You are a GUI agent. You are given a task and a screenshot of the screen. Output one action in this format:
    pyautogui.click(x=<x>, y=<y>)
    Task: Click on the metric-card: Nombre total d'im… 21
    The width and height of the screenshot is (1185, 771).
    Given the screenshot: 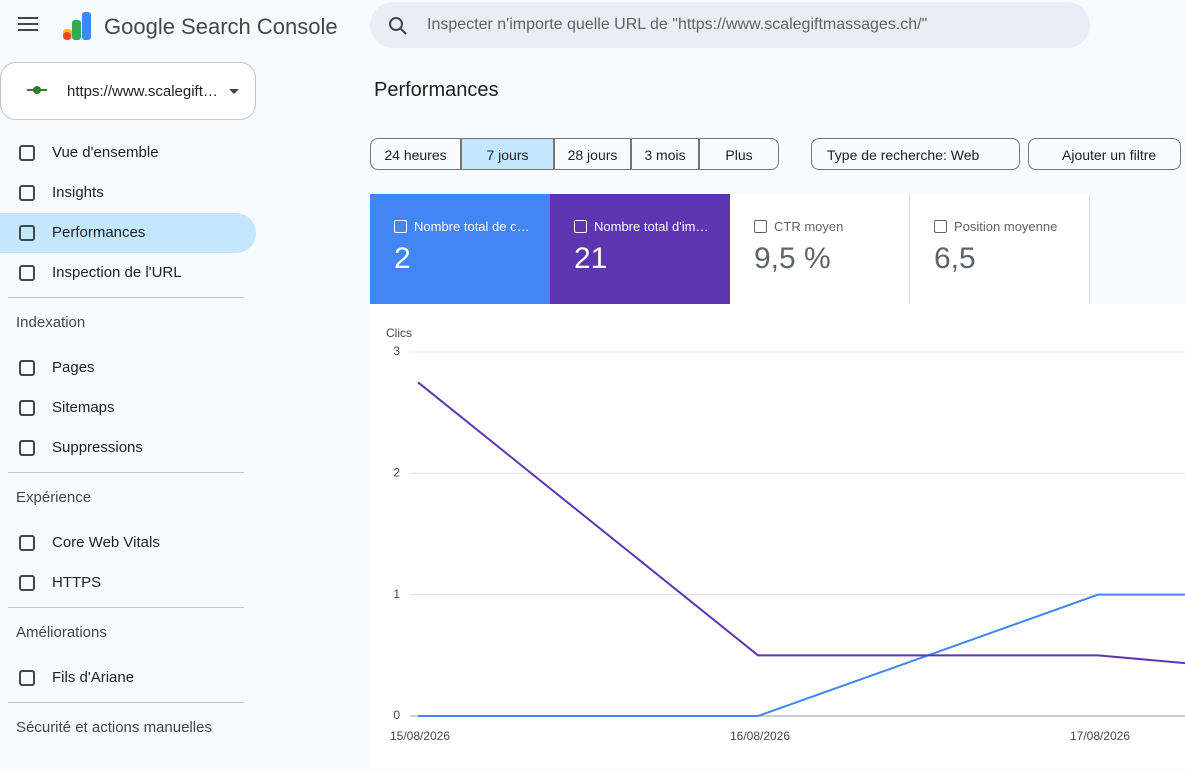 What is the action you would take?
    pyautogui.click(x=640, y=249)
    